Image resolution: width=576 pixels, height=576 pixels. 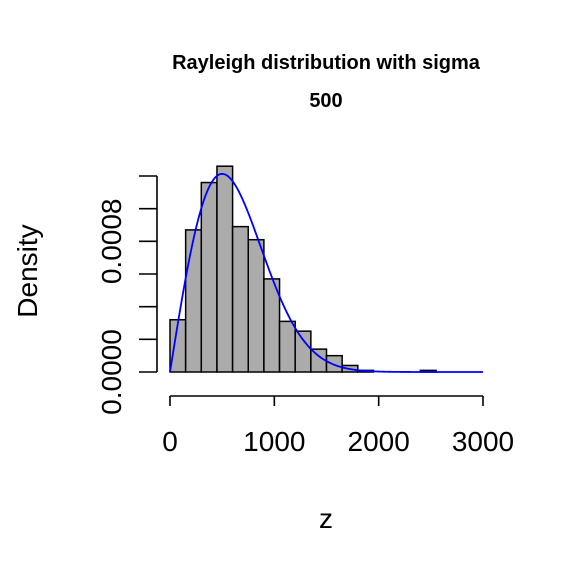 I want to click on x-tick-label-1000: 1000, so click(x=274, y=441).